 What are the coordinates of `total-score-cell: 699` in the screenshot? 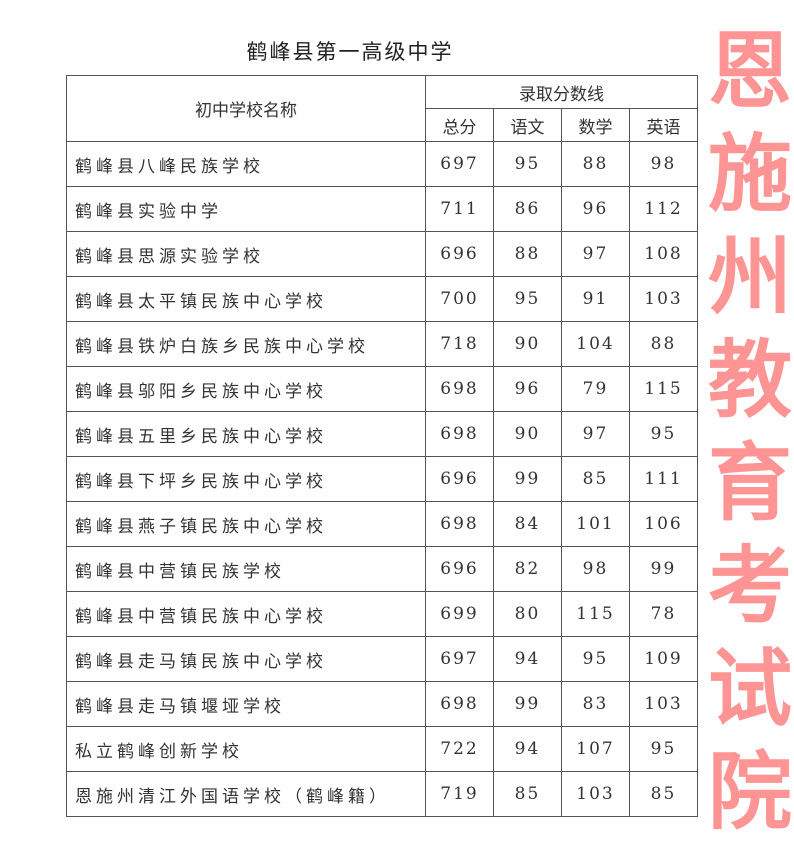 It's located at (459, 614).